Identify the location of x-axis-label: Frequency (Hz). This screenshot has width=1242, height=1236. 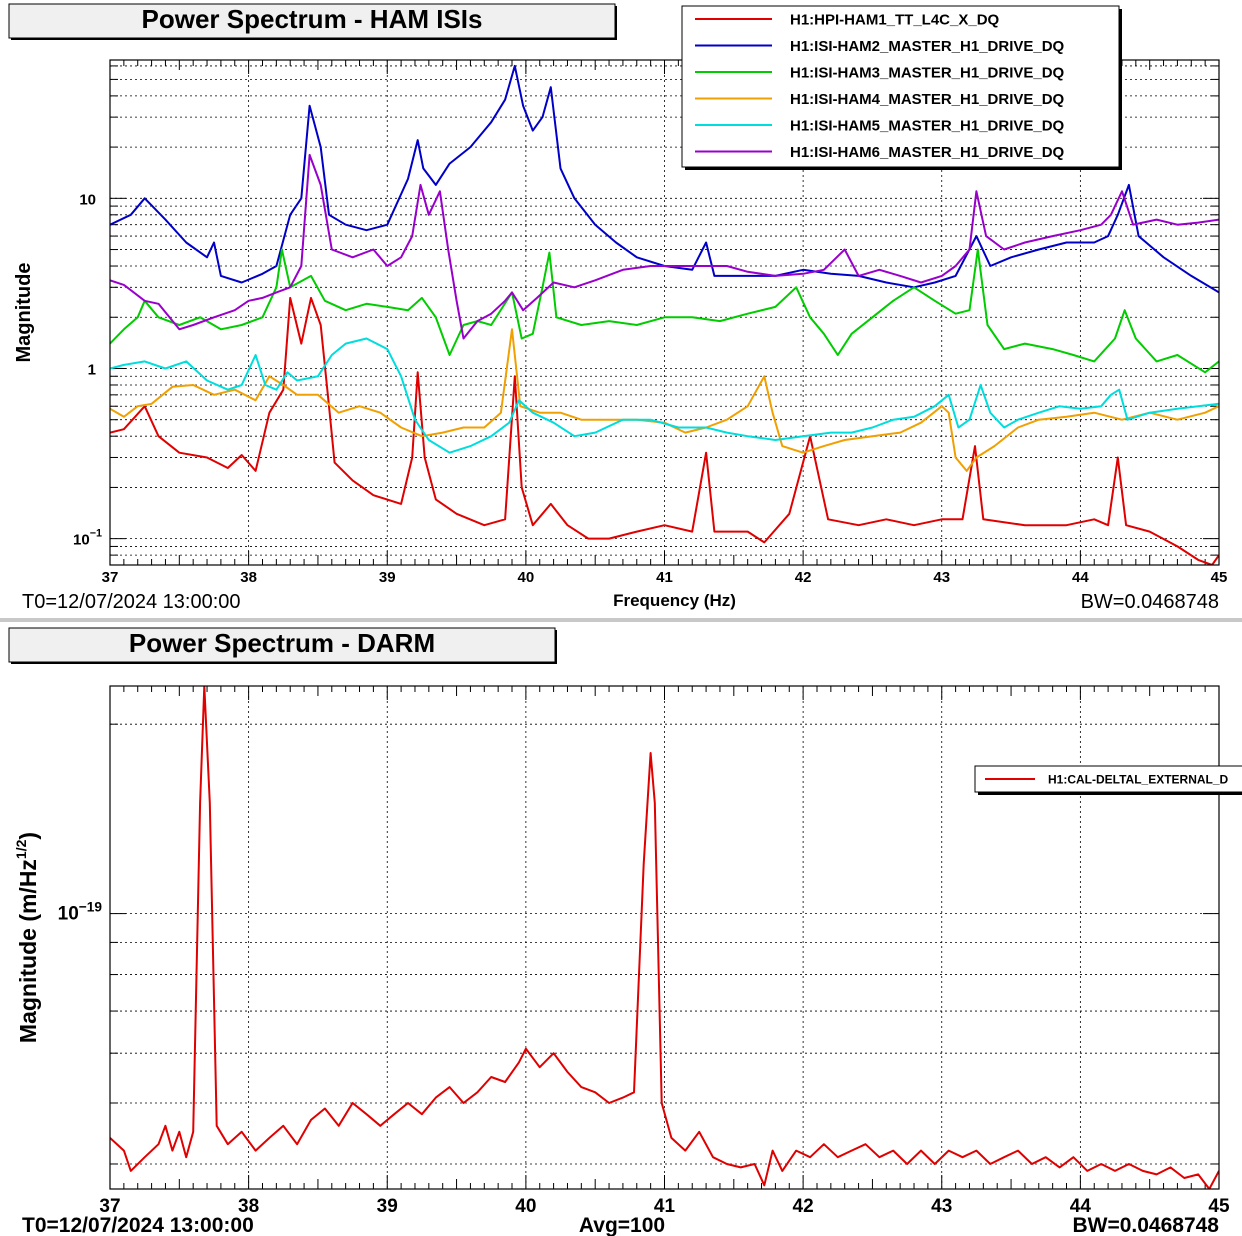
(674, 600).